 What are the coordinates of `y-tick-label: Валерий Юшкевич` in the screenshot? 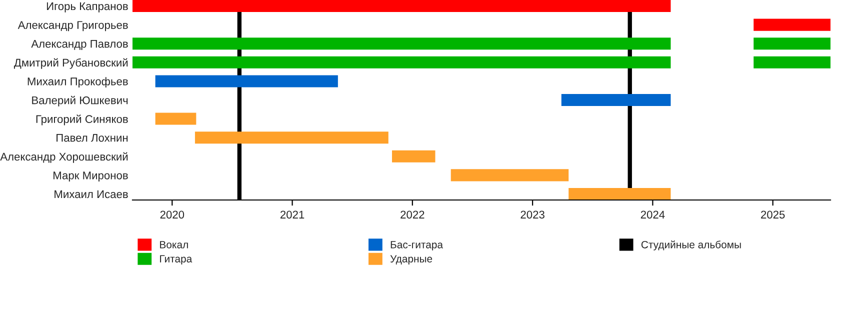 It's located at (80, 101).